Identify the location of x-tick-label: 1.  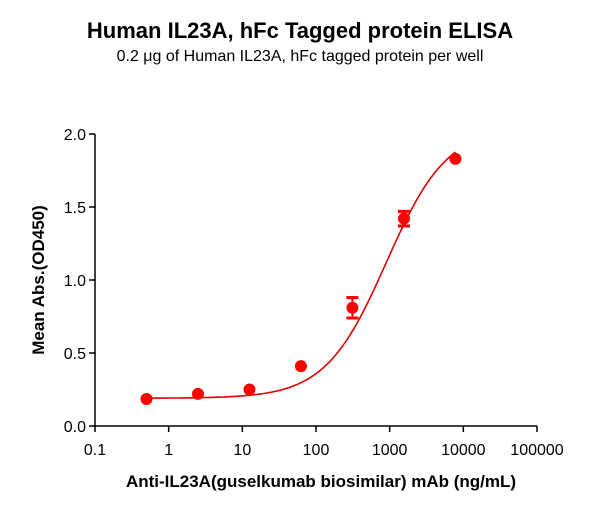
(168, 450).